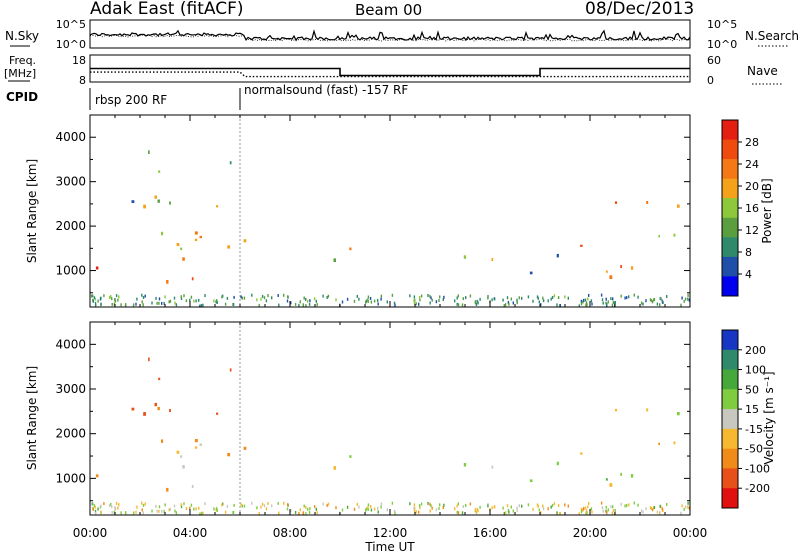 Image resolution: width=800 pixels, height=554 pixels. I want to click on noise-search-label: N.Search, so click(772, 36).